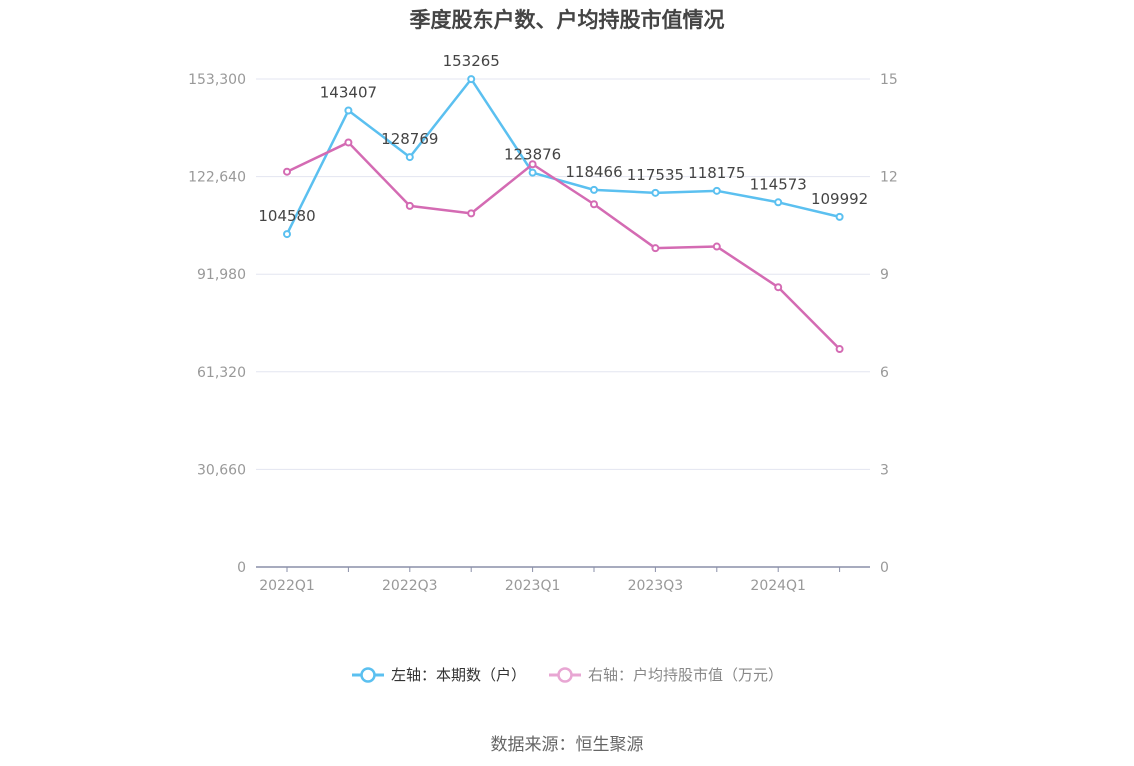 This screenshot has width=1134, height=766. I want to click on data-label: 128769, so click(409, 139).